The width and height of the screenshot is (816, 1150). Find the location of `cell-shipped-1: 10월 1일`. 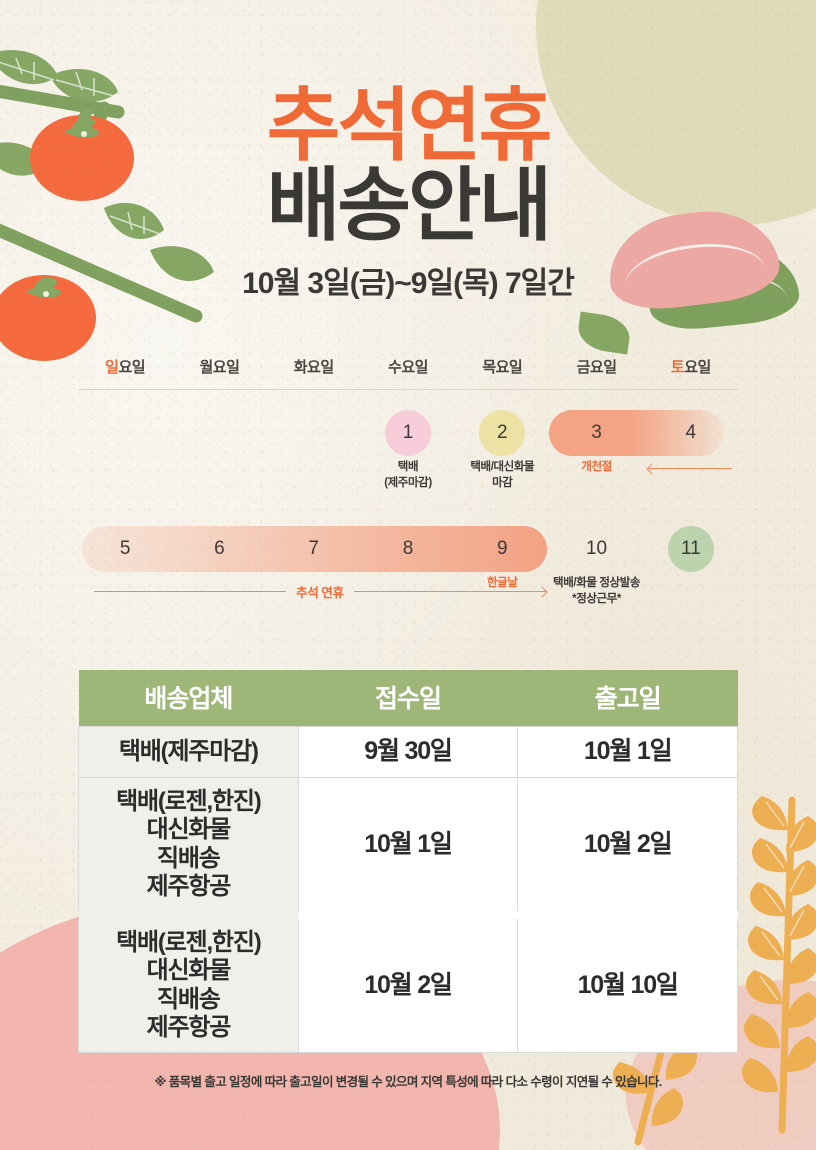

cell-shipped-1: 10월 1일 is located at coordinates (627, 752).